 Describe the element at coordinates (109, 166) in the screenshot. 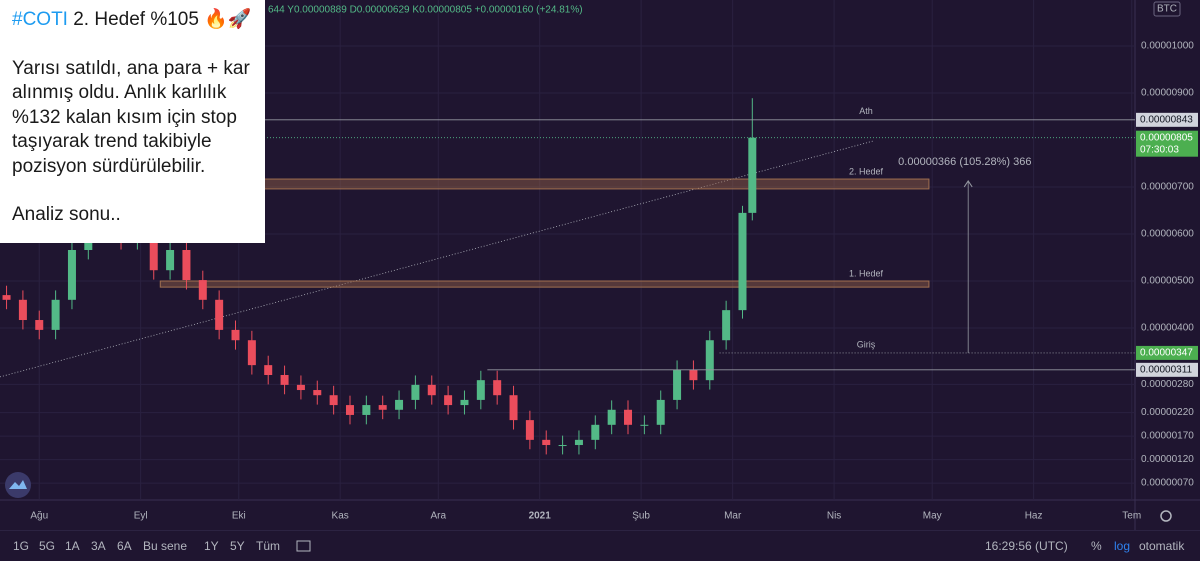

I see `popup-line: pozisyon sürdürülebilir.` at that location.